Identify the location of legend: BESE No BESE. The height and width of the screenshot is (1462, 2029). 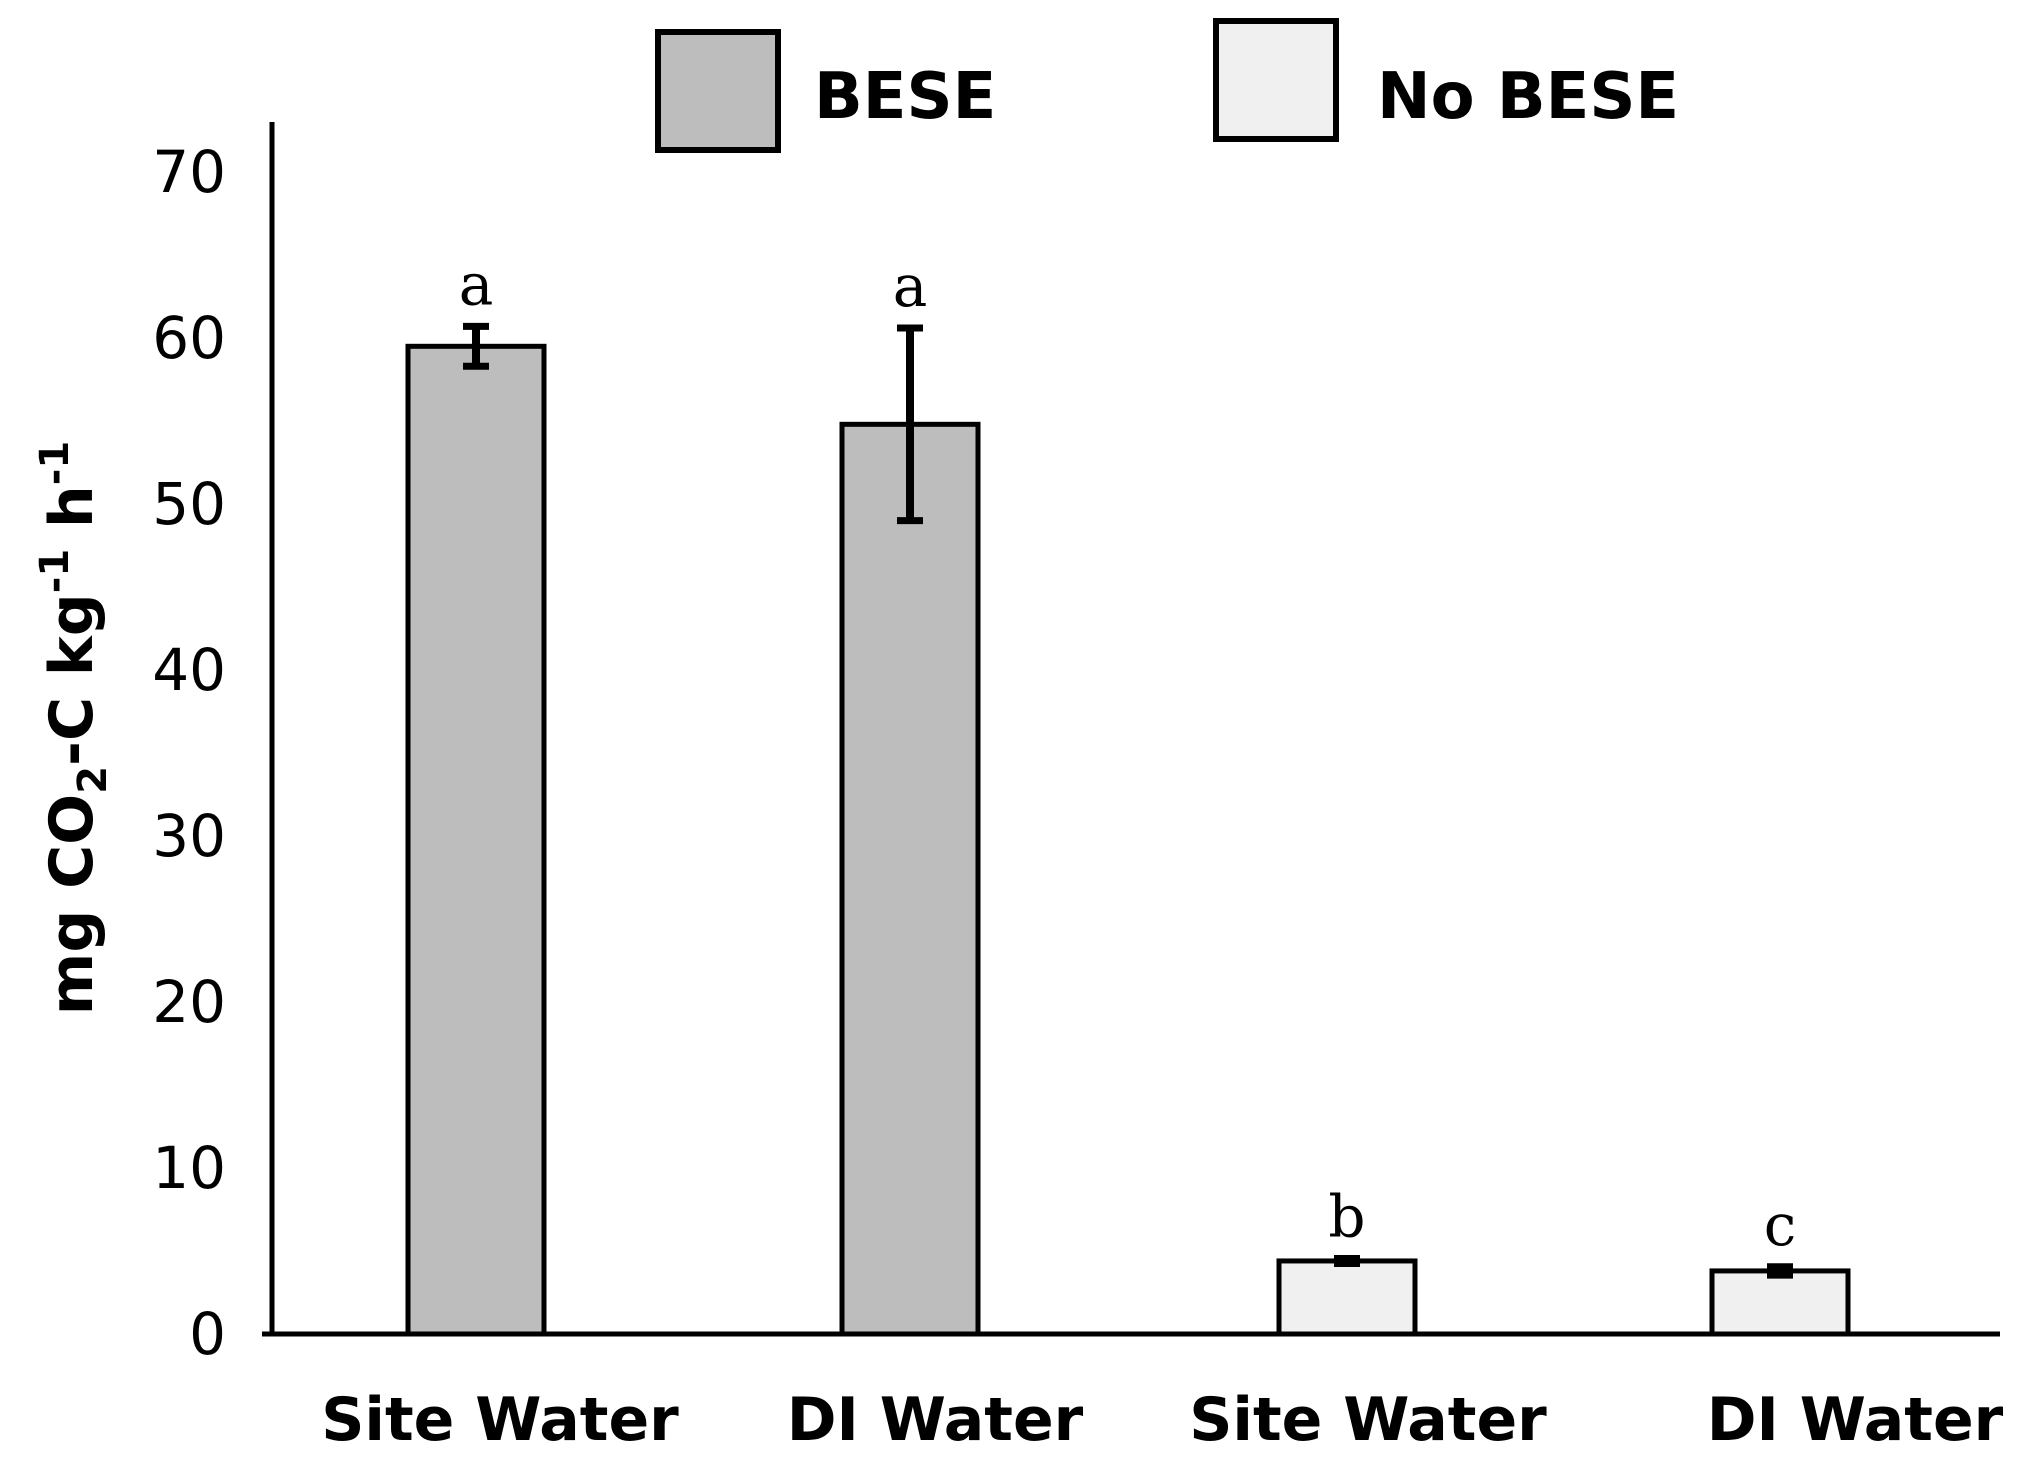
(1167, 85).